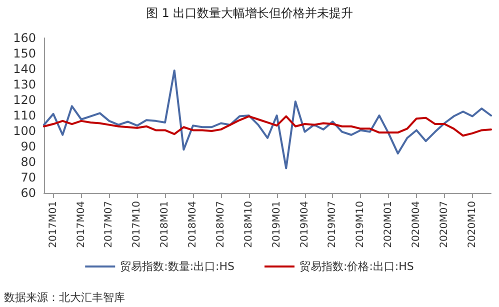 The height and width of the screenshot is (307, 499). What do you see at coordinates (276, 224) in the screenshot?
I see `x-tick-label: 2019M01` at bounding box center [276, 224].